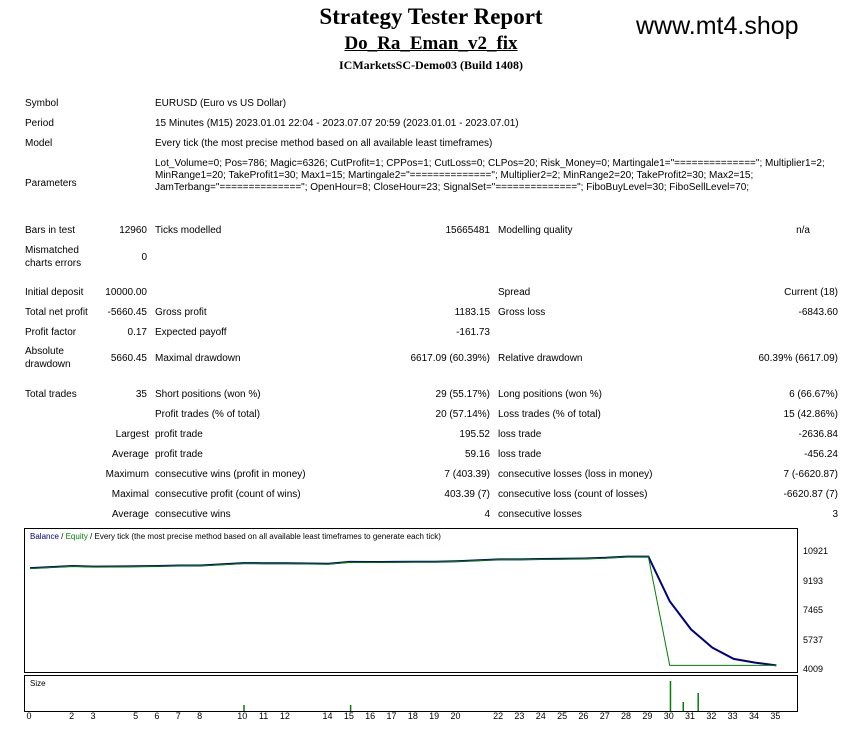 The image size is (844, 729). What do you see at coordinates (178, 716) in the screenshot?
I see `x-tick-label: 7` at bounding box center [178, 716].